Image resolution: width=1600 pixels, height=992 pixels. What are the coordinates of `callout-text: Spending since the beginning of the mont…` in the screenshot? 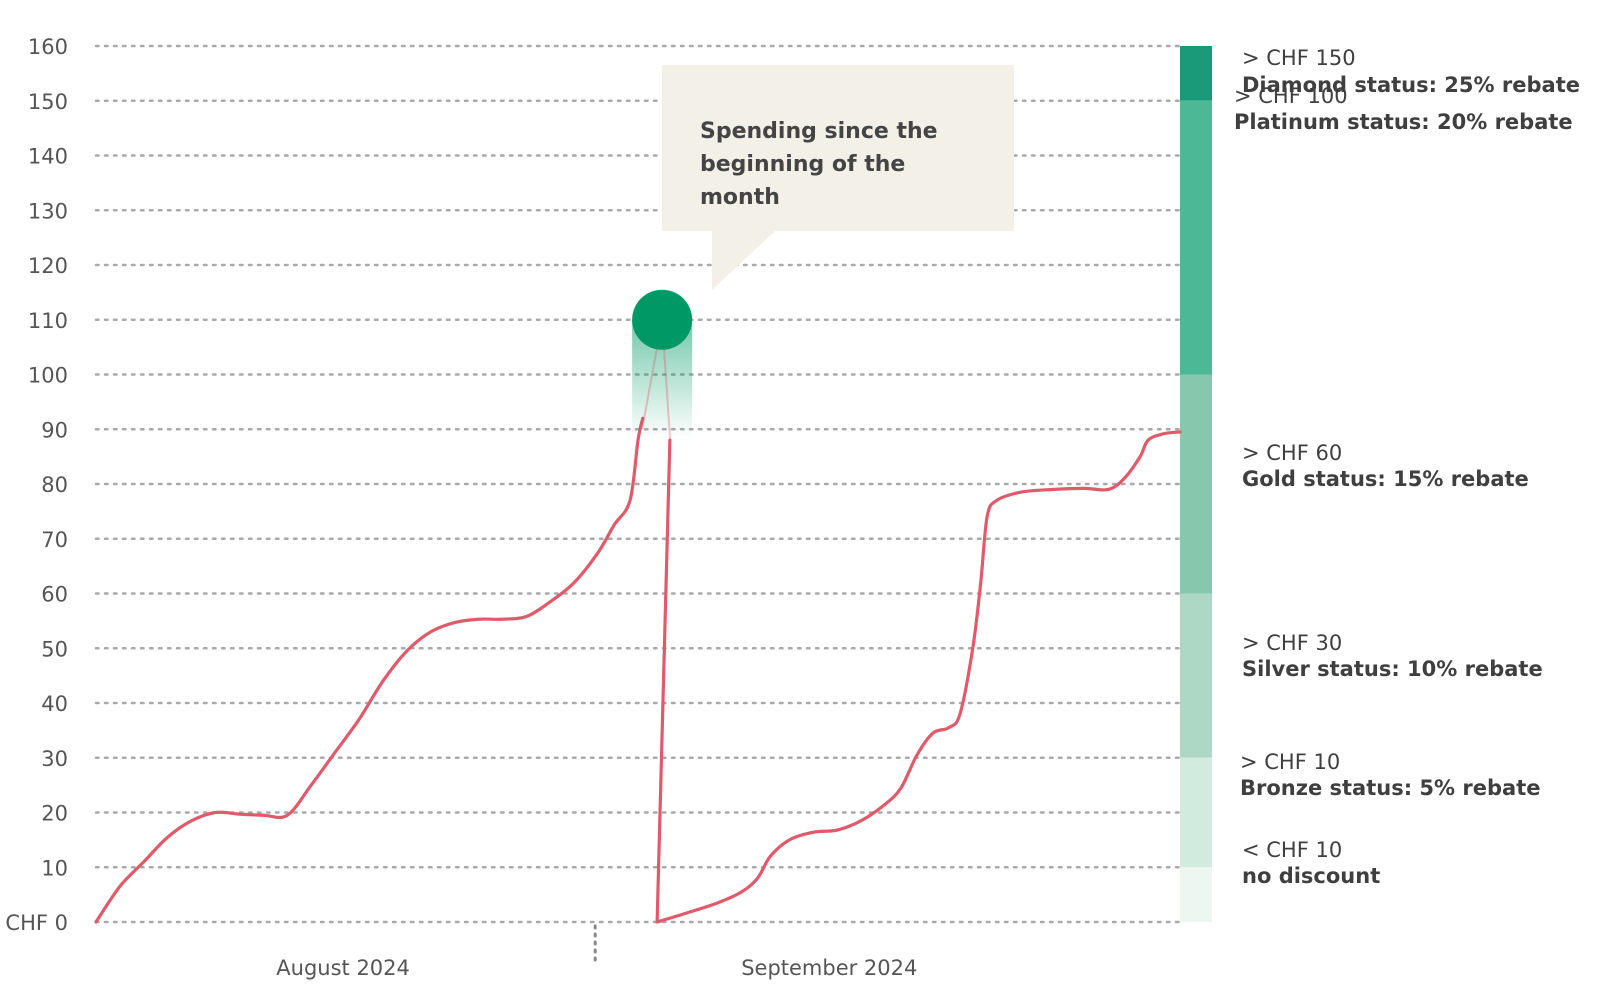 It's located at (819, 164).